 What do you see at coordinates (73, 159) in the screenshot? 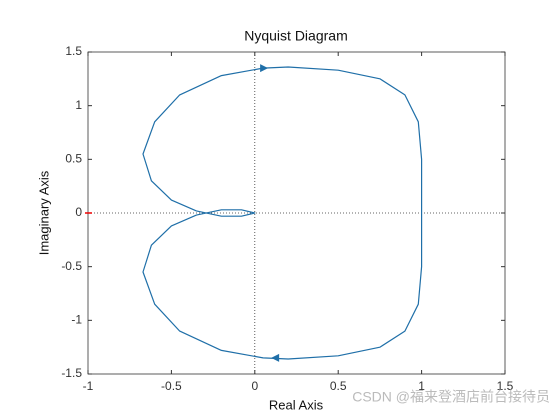
I see `y-tick-label: 0.5` at bounding box center [73, 159].